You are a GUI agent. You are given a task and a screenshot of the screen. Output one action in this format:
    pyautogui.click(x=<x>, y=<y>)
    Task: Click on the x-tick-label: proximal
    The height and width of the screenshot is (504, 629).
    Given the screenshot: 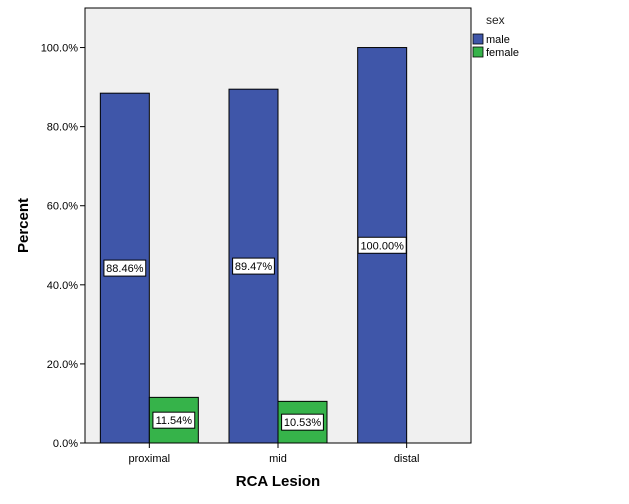 What is the action you would take?
    pyautogui.click(x=150, y=459)
    